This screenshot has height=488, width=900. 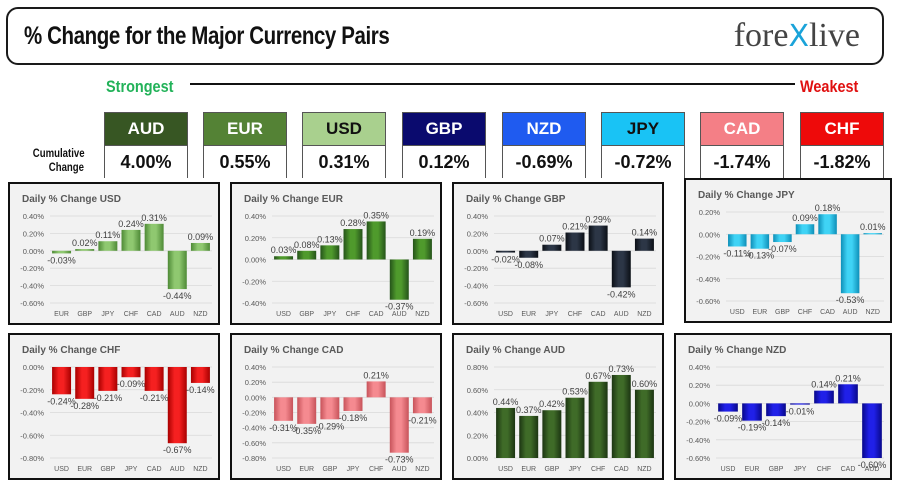 I want to click on currency-box-jpy: JPY -0.72%, so click(x=643, y=145).